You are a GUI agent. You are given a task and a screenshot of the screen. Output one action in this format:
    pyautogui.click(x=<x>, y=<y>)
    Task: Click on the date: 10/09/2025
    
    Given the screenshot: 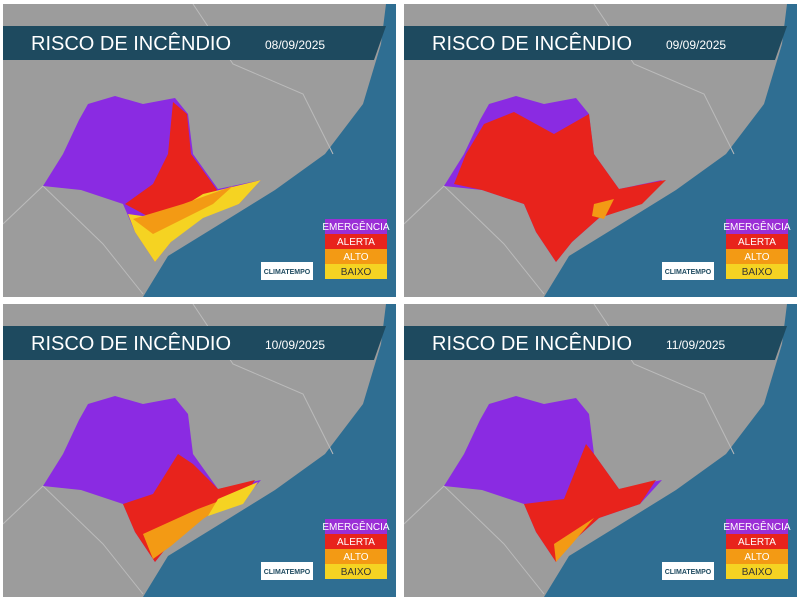 What is the action you would take?
    pyautogui.click(x=295, y=345)
    